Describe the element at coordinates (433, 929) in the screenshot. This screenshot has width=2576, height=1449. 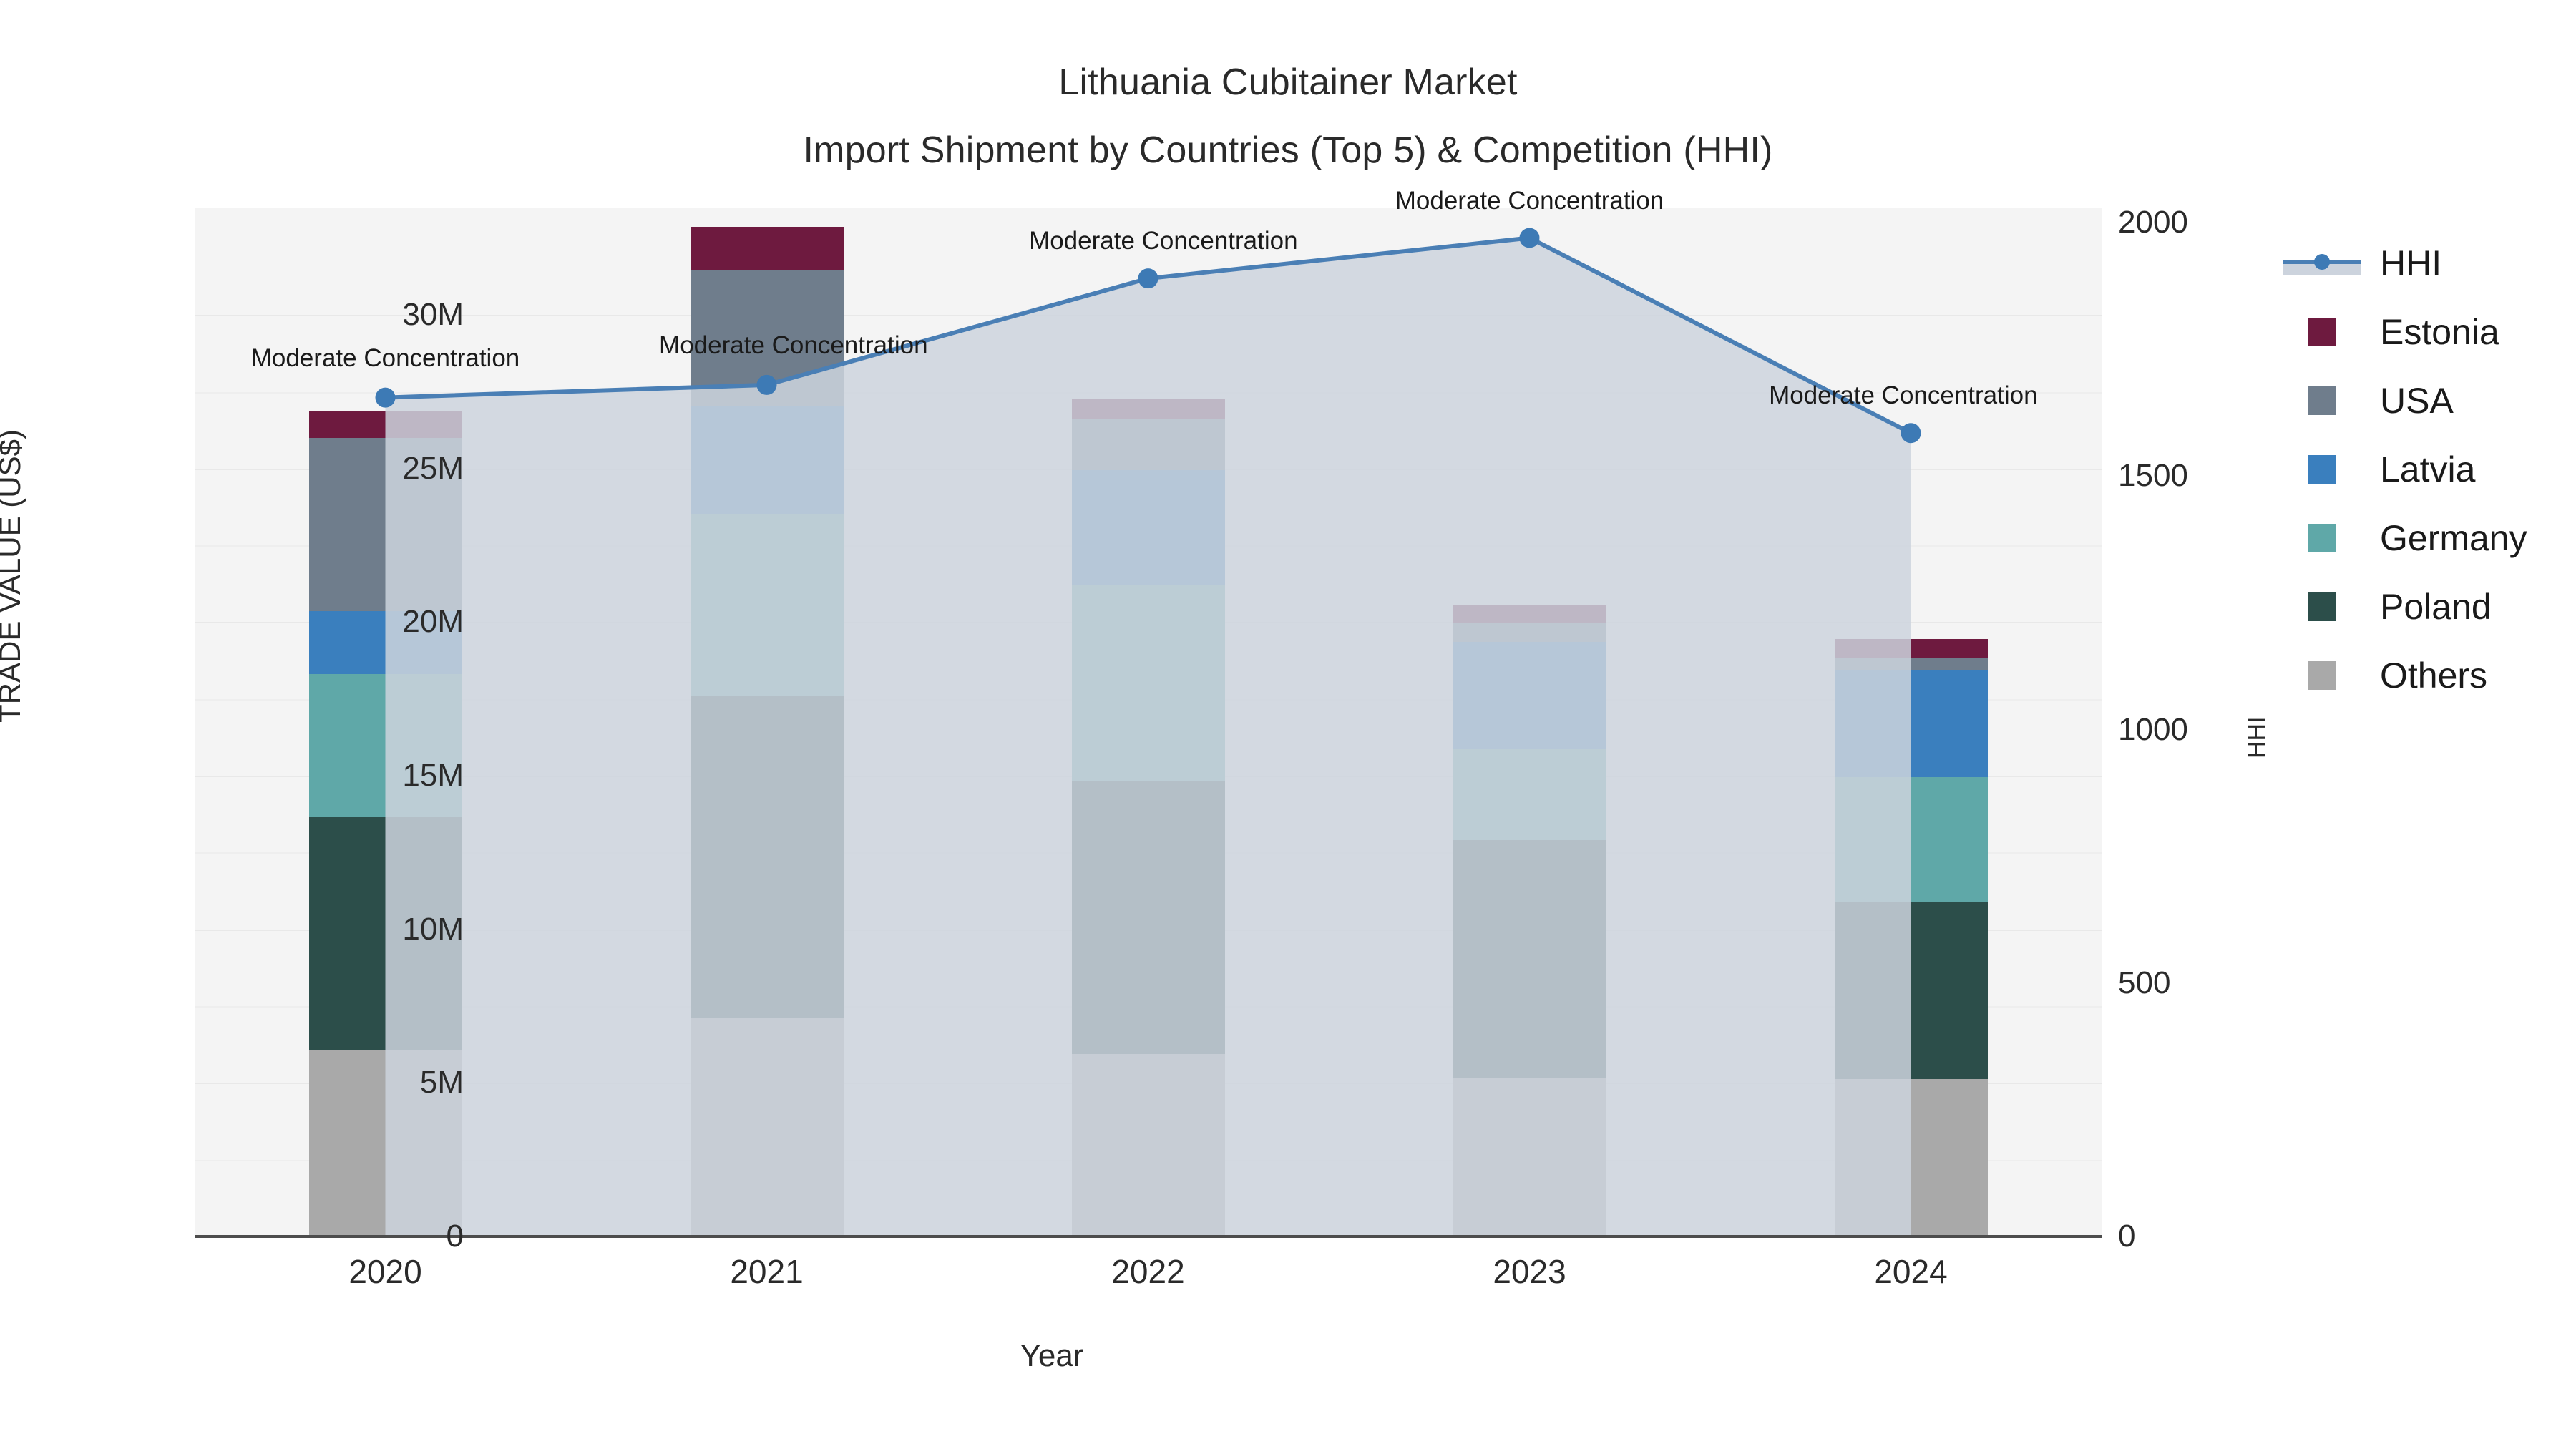
I see `y-axis-left-tick: 10M` at that location.